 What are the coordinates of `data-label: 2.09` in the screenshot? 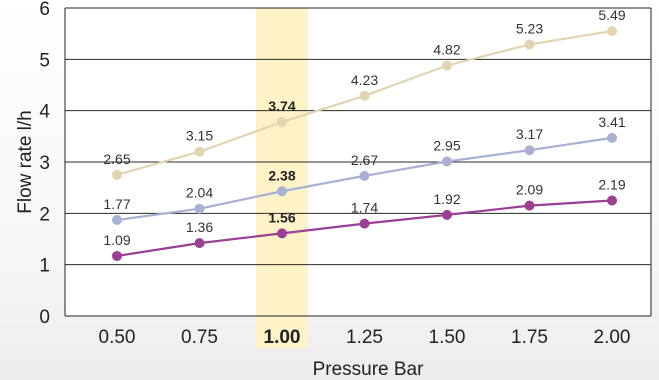 It's located at (529, 190).